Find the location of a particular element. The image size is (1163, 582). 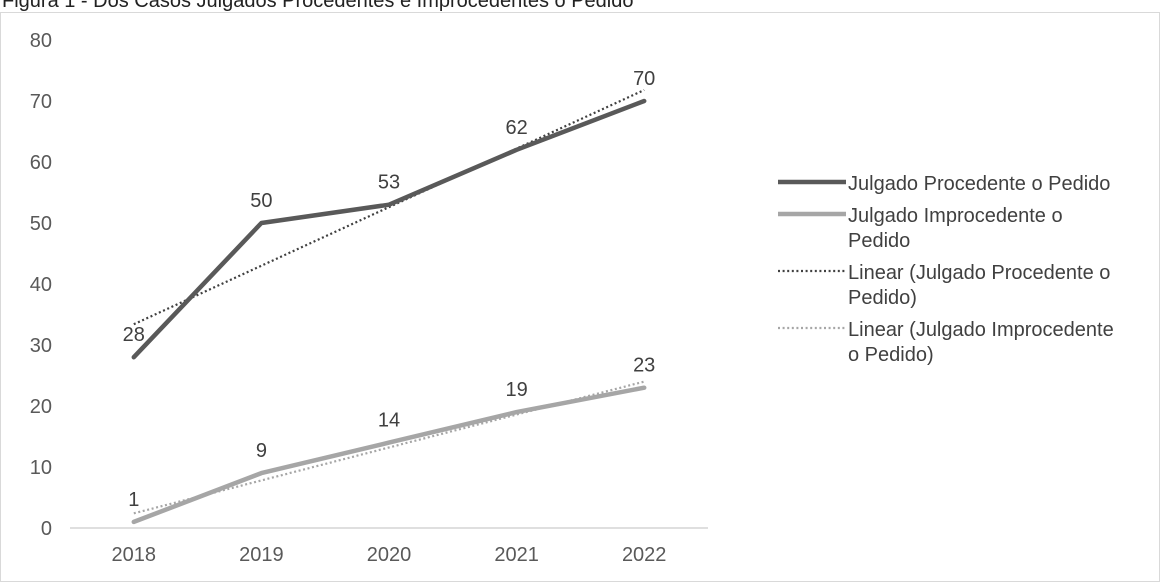

y-tick-label: 10 is located at coordinates (41, 468).